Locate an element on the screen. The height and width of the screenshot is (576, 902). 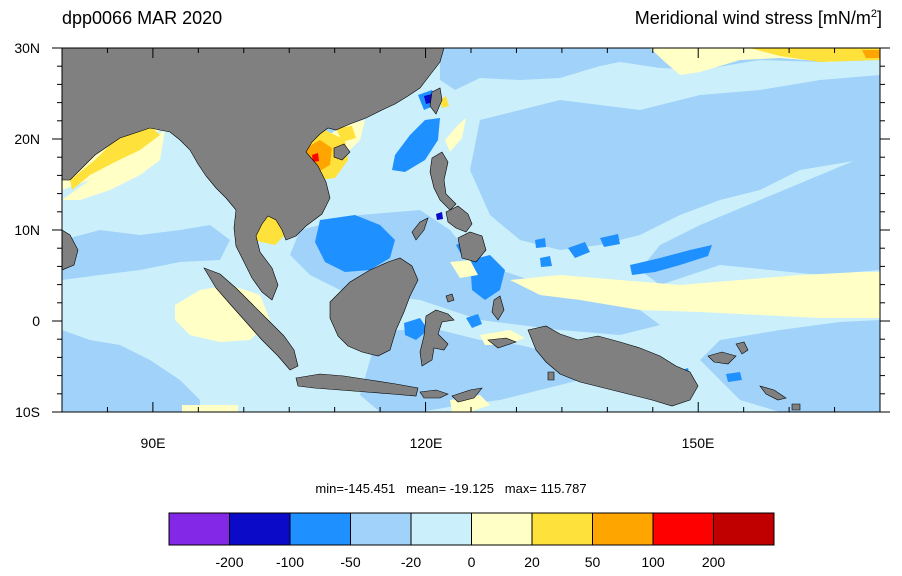
colorbar-labels: -200 -100 -50 -20 0 20 50 100 200 is located at coordinates (470, 562).